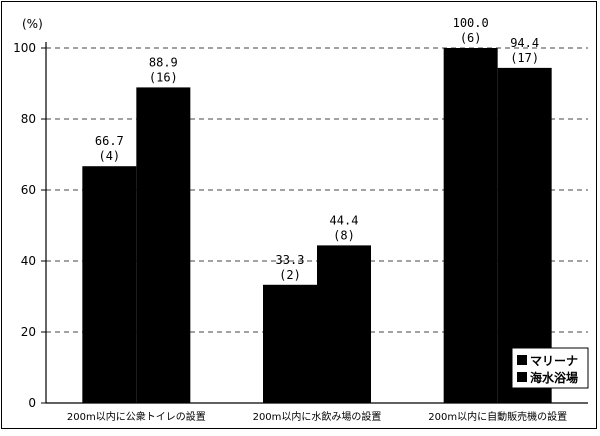 Image resolution: width=600 pixels, height=436 pixels. Describe the element at coordinates (554, 377) in the screenshot. I see `legend-label: 海水浴場` at that location.